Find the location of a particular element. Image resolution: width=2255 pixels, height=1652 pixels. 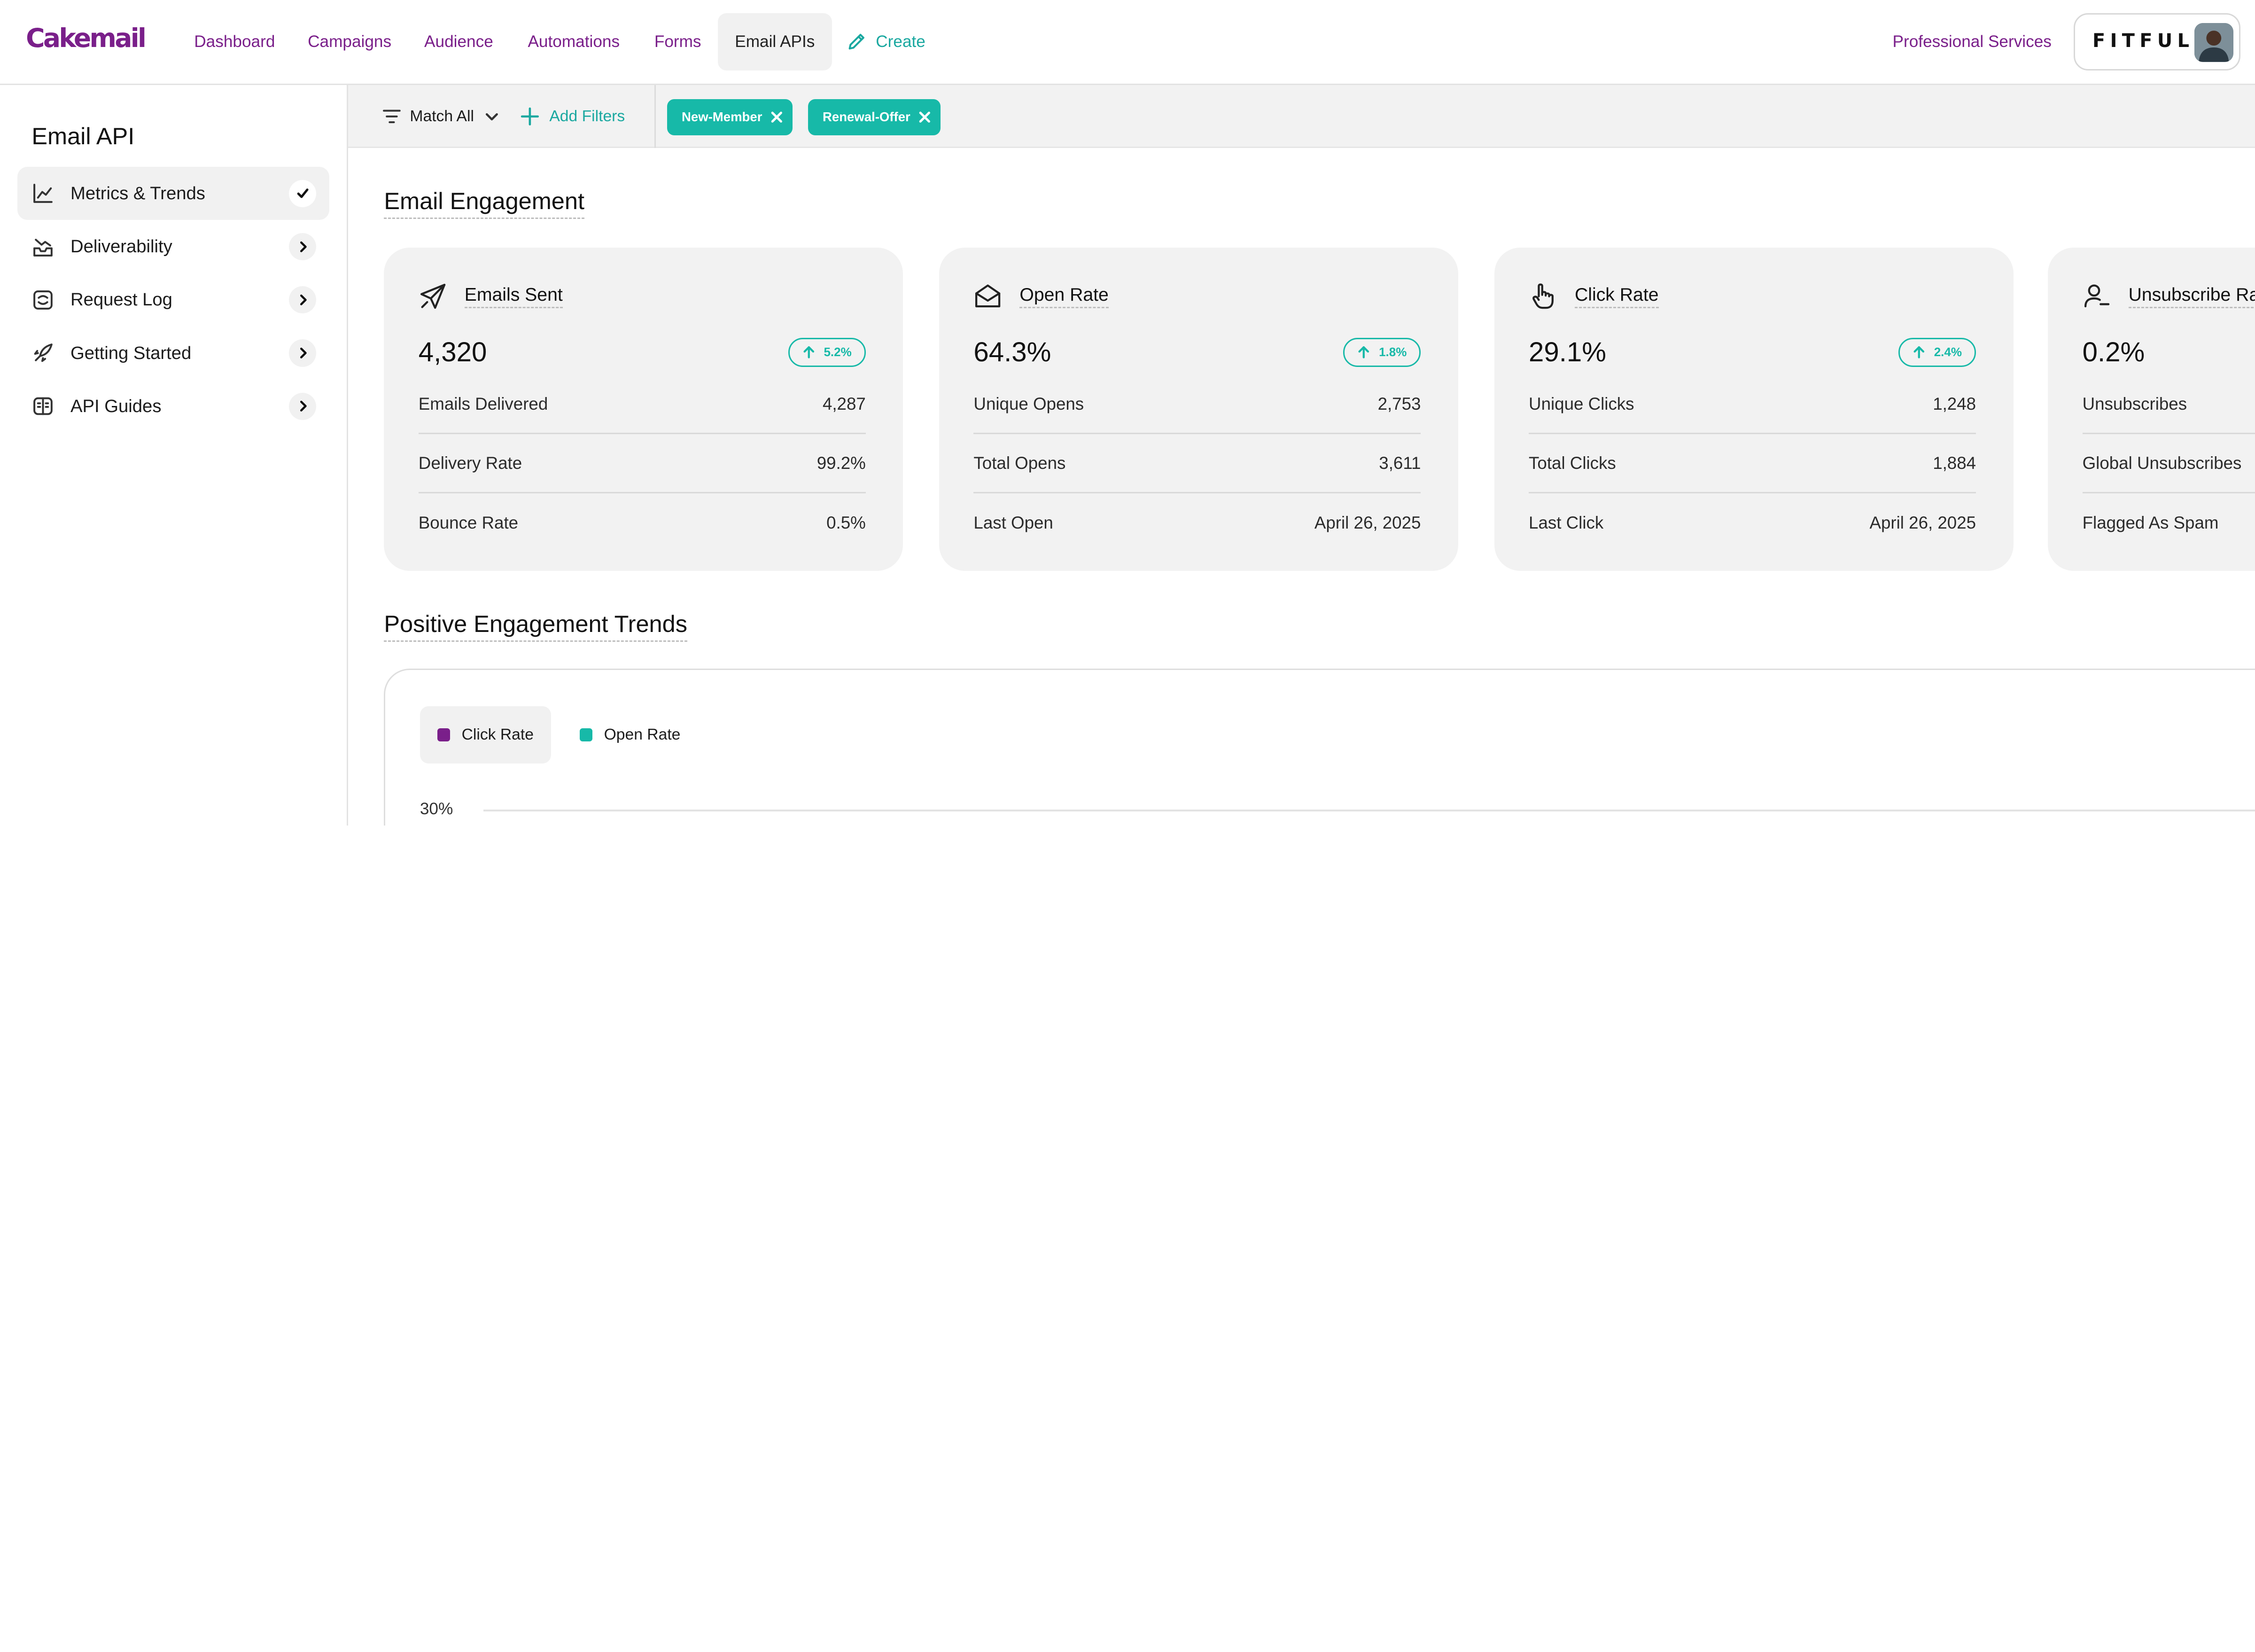

stat-label: Total Clicks is located at coordinates (1572, 463).